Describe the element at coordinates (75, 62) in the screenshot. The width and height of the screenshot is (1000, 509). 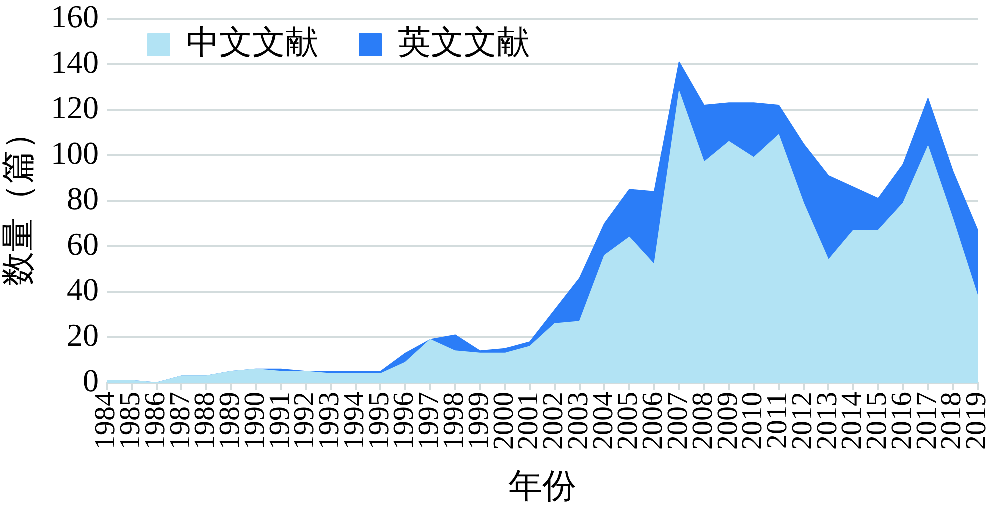
I see `y-tick-label: 140` at that location.